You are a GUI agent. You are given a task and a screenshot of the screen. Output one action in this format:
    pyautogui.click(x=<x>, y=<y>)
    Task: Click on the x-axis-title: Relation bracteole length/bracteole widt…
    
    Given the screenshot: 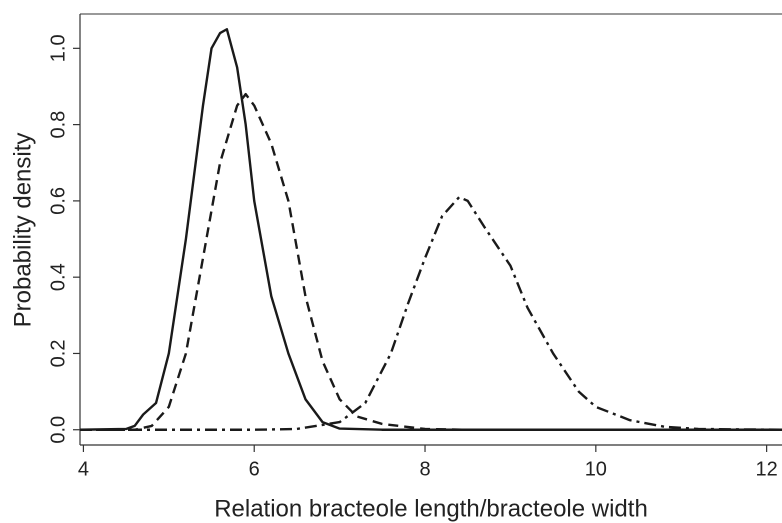 What is the action you would take?
    pyautogui.click(x=431, y=508)
    